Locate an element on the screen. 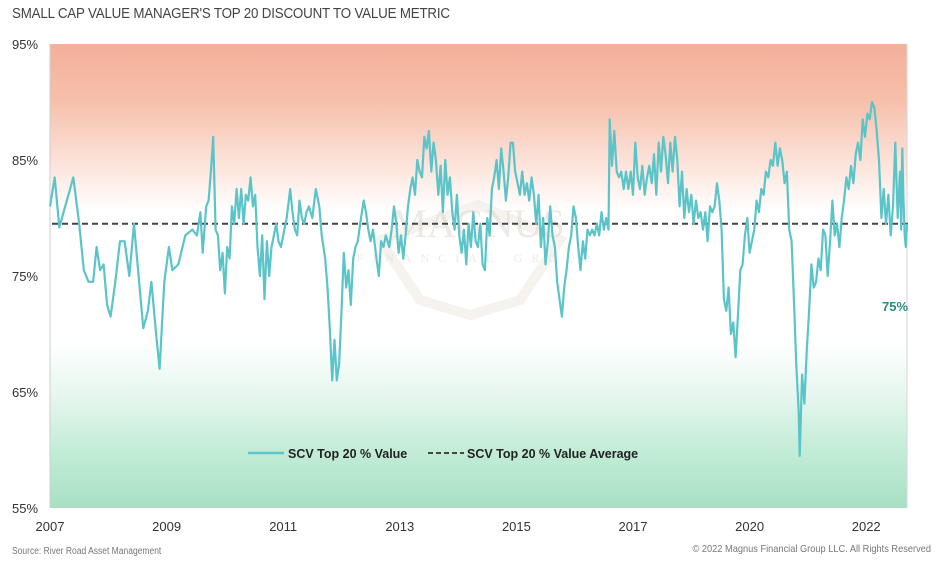 The image size is (941, 564). y-tick-label: 85% is located at coordinates (25, 160).